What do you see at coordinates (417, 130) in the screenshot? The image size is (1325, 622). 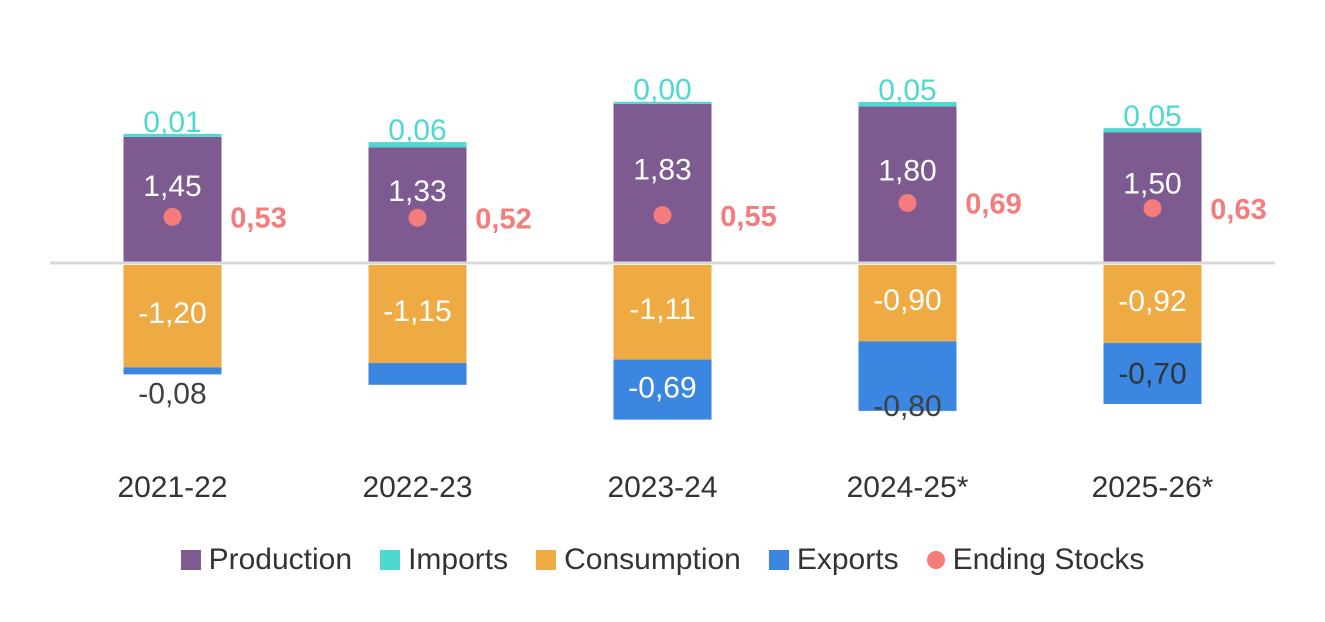 I see `label-imports: 0,06` at bounding box center [417, 130].